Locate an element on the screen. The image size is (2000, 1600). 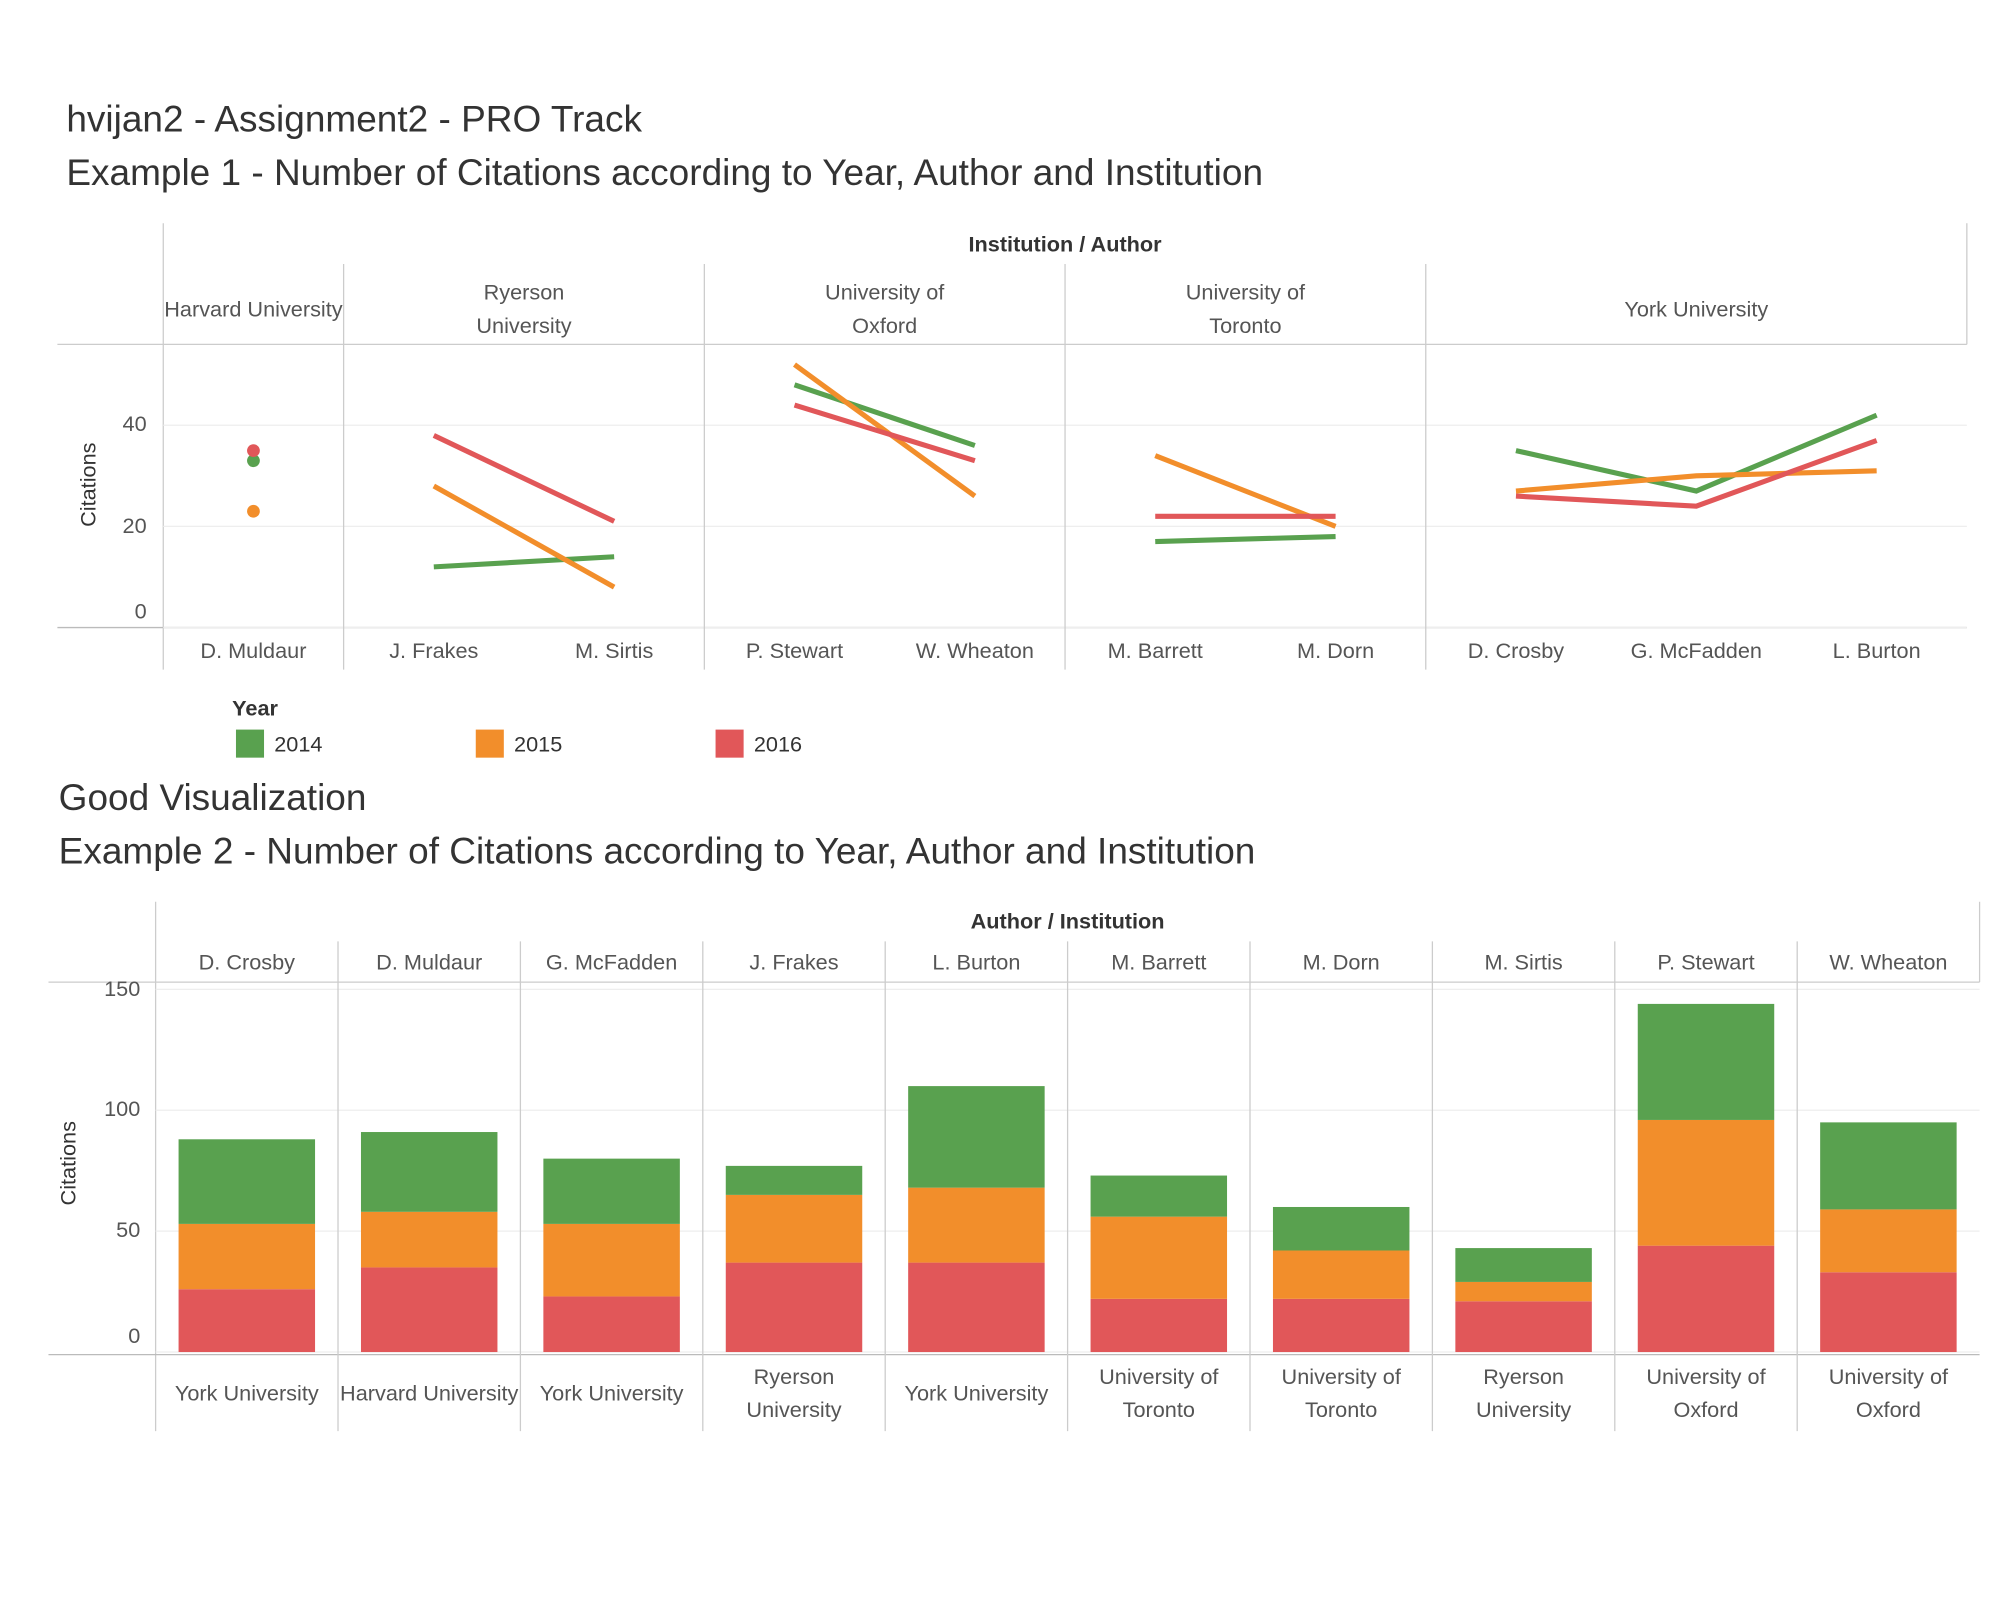
group-label: Harvard University is located at coordinates (253, 309).